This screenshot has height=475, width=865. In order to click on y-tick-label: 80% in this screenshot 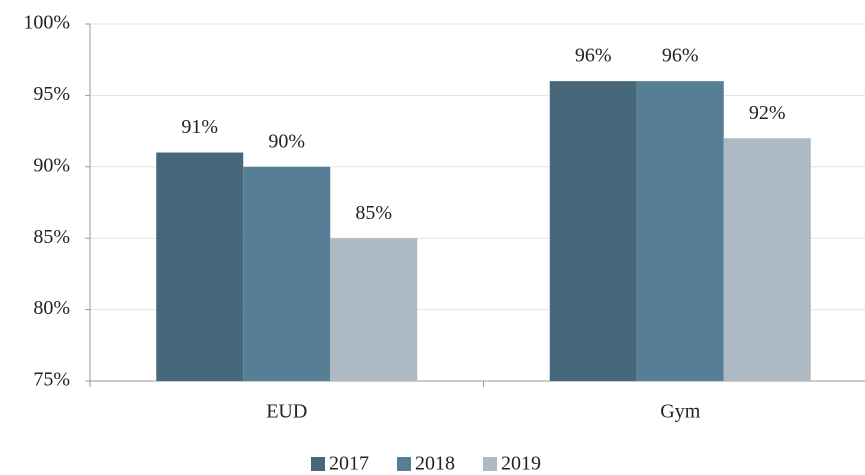, I will do `click(51, 308)`.